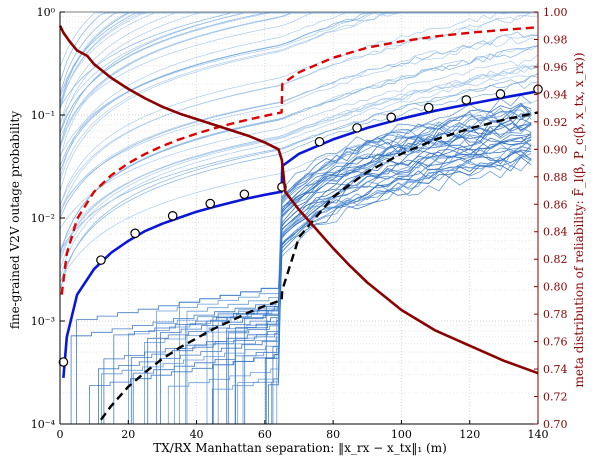 This screenshot has height=460, width=598. I want to click on x-tick-label: 120, so click(469, 434).